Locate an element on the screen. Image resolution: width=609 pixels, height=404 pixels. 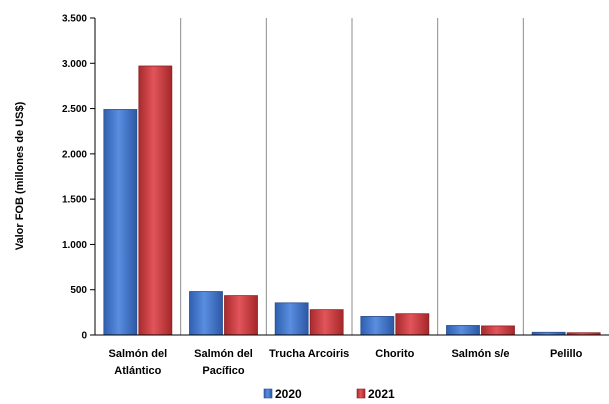
y-tick-label: 1.000 is located at coordinates (74, 245).